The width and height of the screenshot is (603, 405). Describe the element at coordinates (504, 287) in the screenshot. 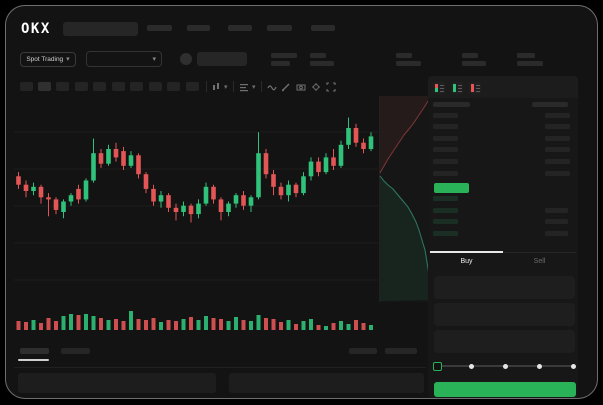

I see `price-input` at that location.